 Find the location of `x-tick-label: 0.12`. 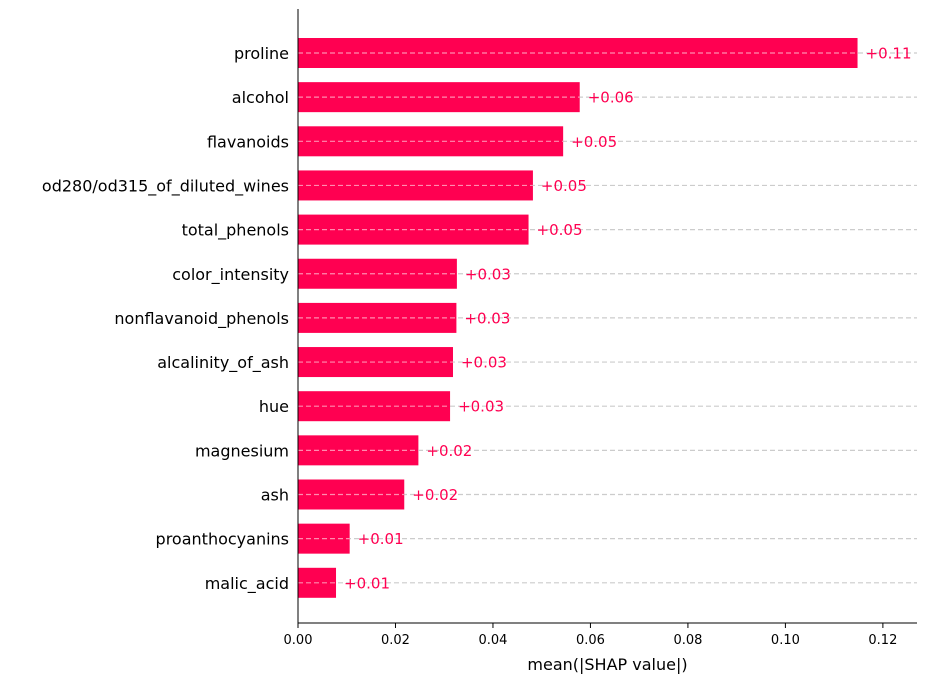

x-tick-label: 0.12 is located at coordinates (882, 640).